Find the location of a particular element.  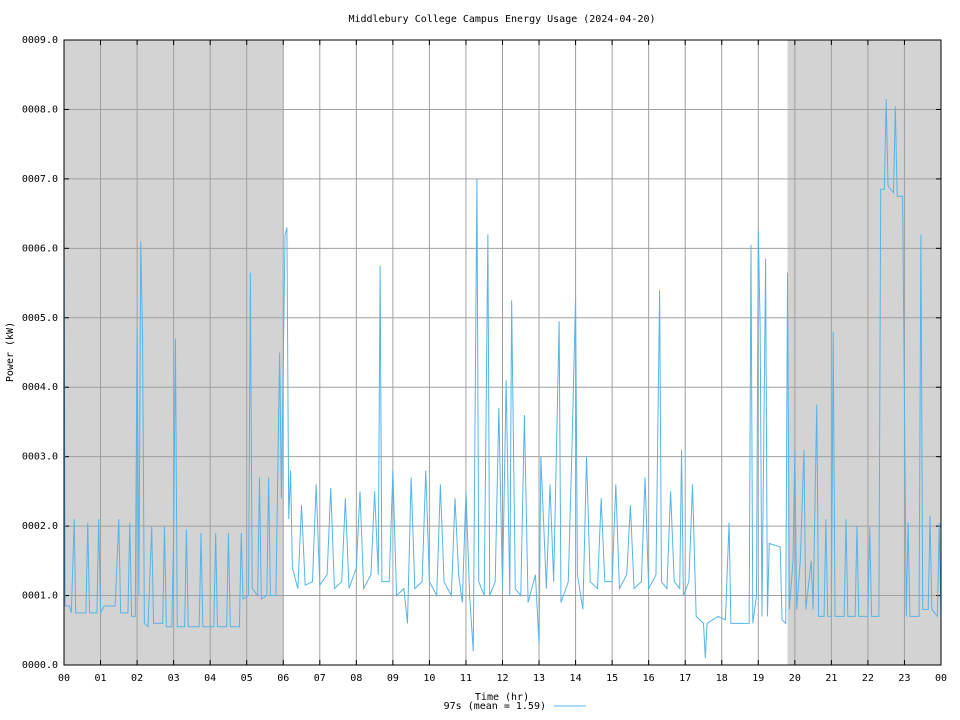

y-tick-label: 0007.0 is located at coordinates (40, 179).